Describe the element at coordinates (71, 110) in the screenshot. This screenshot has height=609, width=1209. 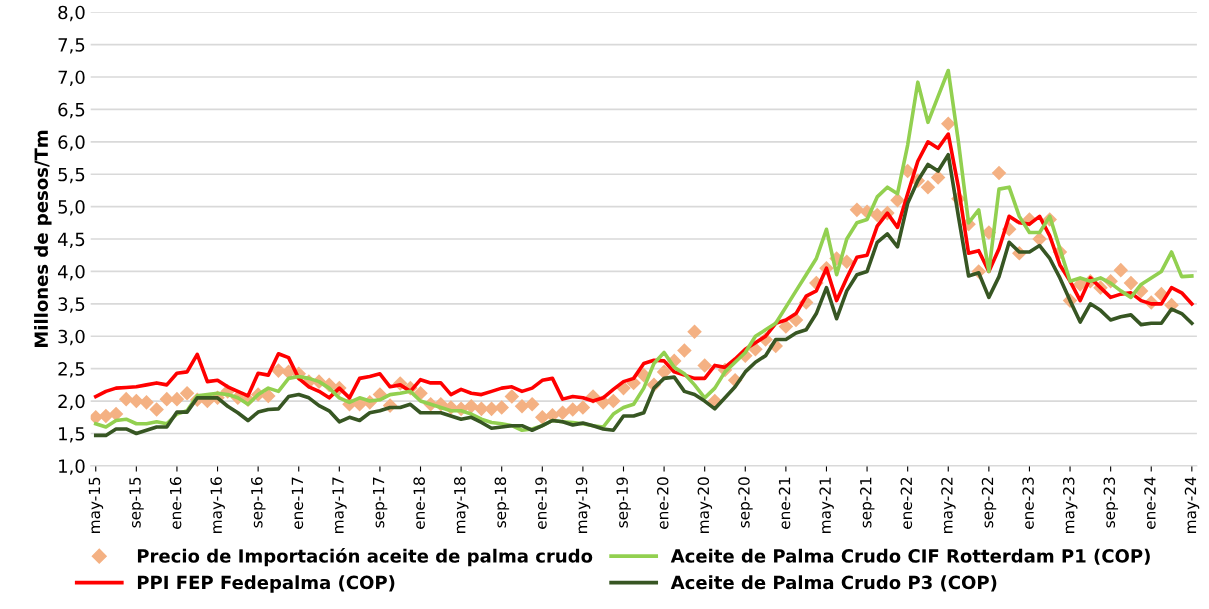
I see `y-tick-label: 6,5` at that location.